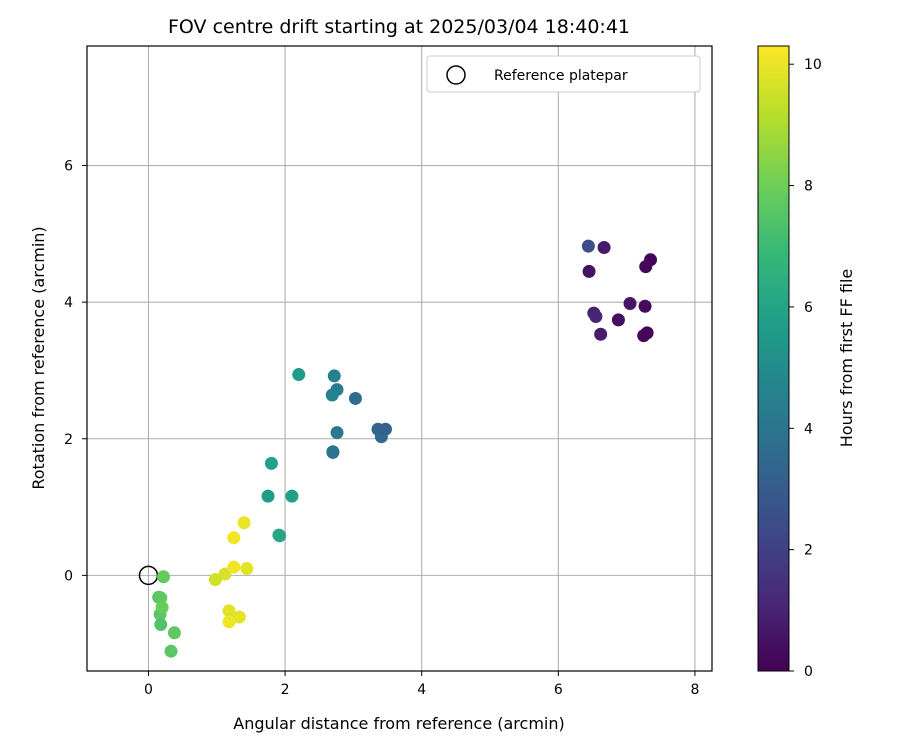 The image size is (900, 750). What do you see at coordinates (558, 690) in the screenshot?
I see `x-tick-label: 6` at bounding box center [558, 690].